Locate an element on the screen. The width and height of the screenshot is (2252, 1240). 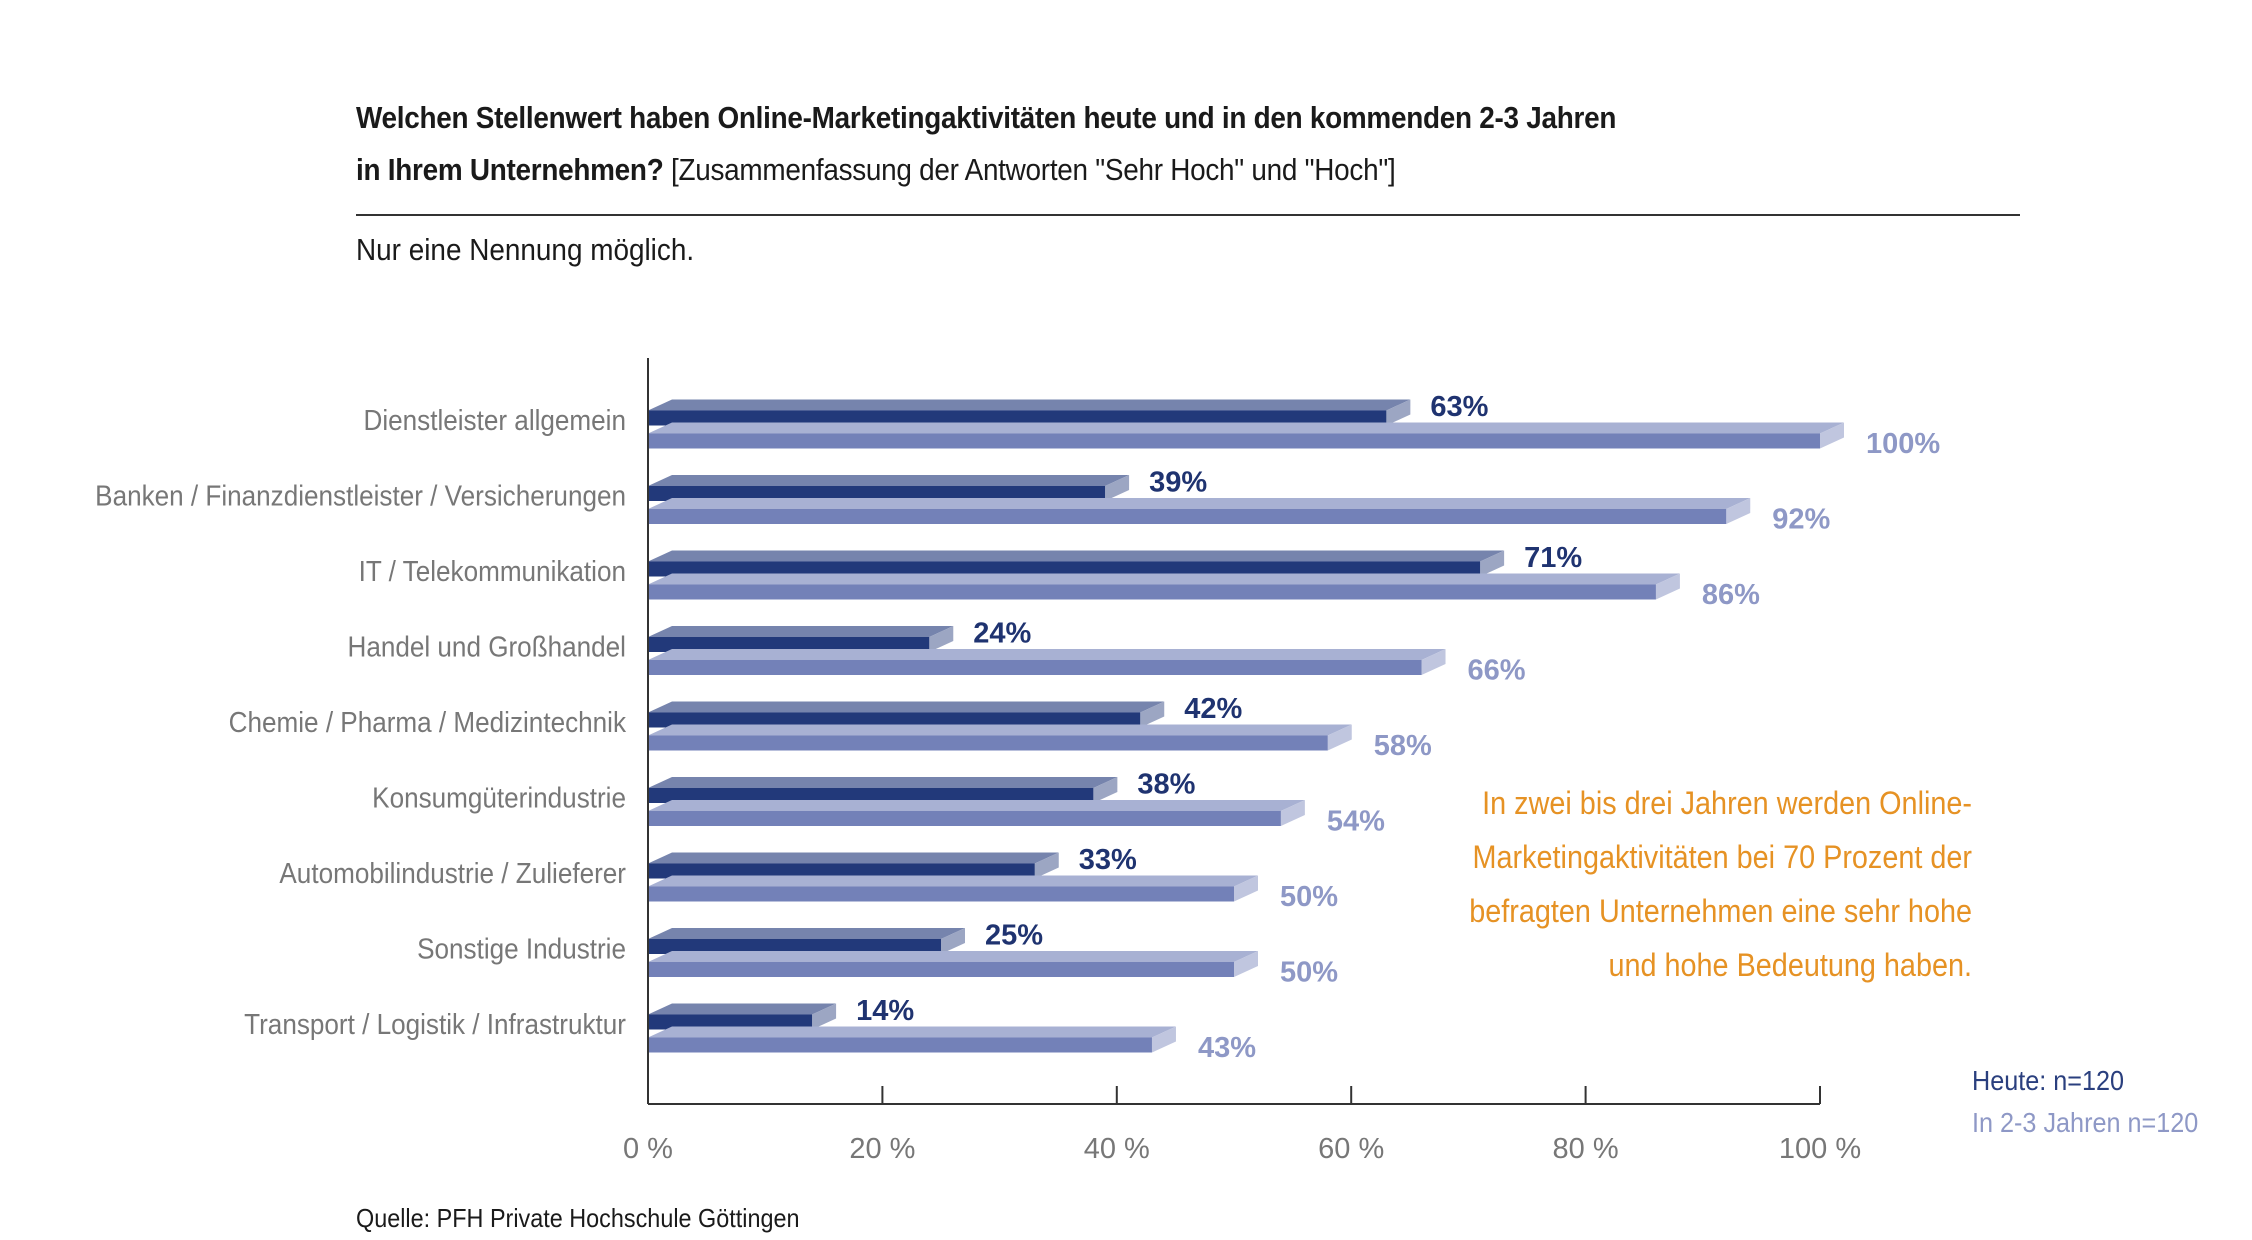
category-label: Chemie / Pharma / Medizintechnik is located at coordinates (428, 722).